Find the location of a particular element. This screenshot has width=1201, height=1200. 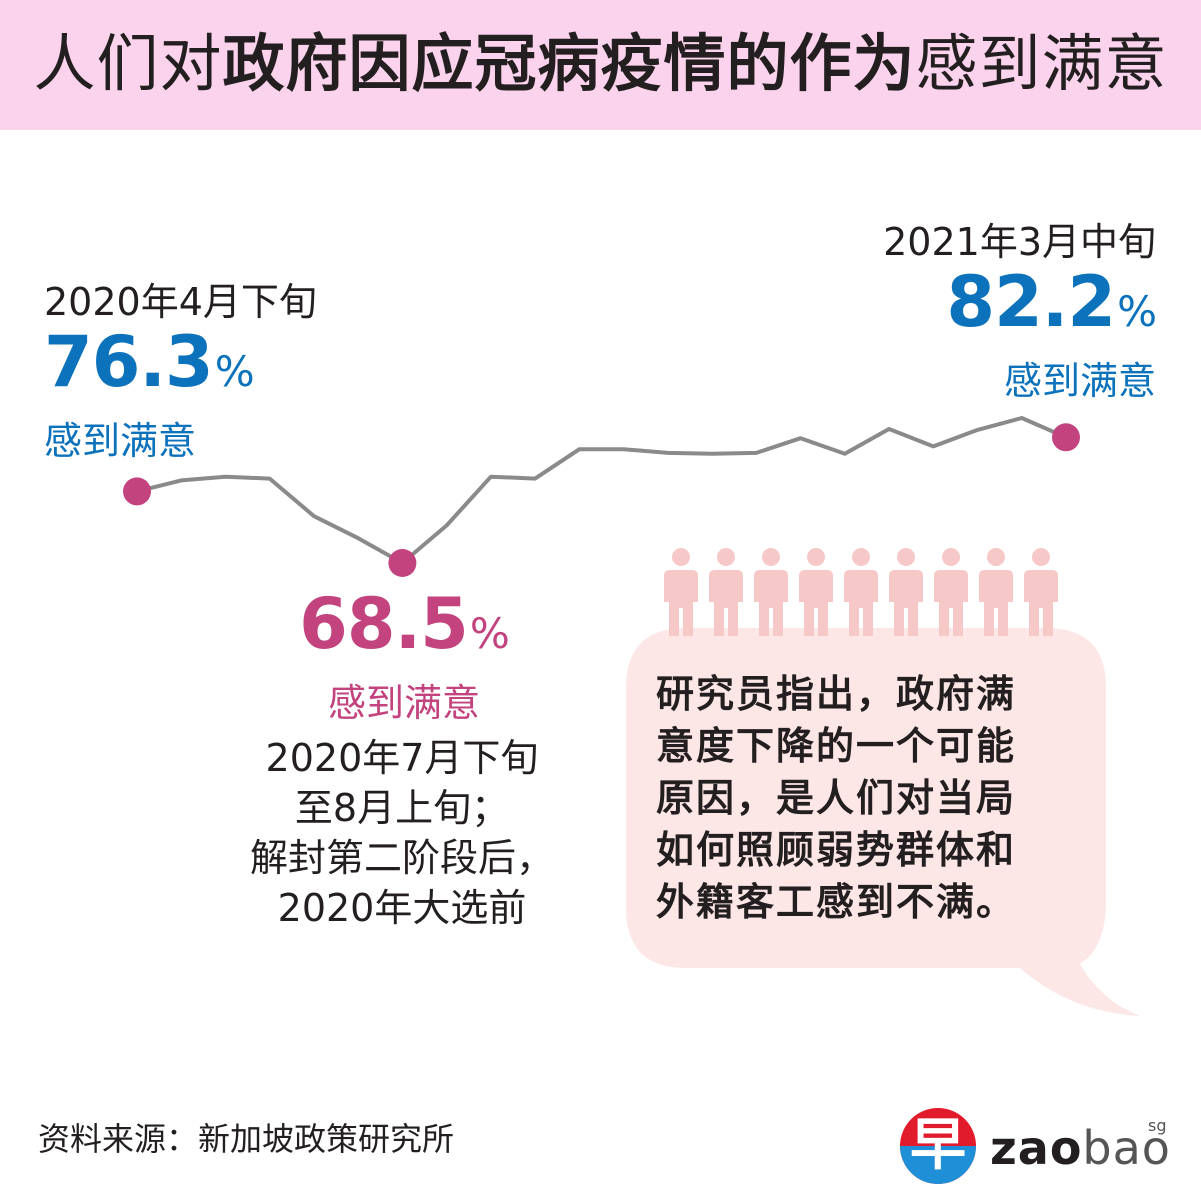

low-description: 2020年7月下旬 至8月上旬； 解封第二阶段后， 2020年大选前 is located at coordinates (402, 833).